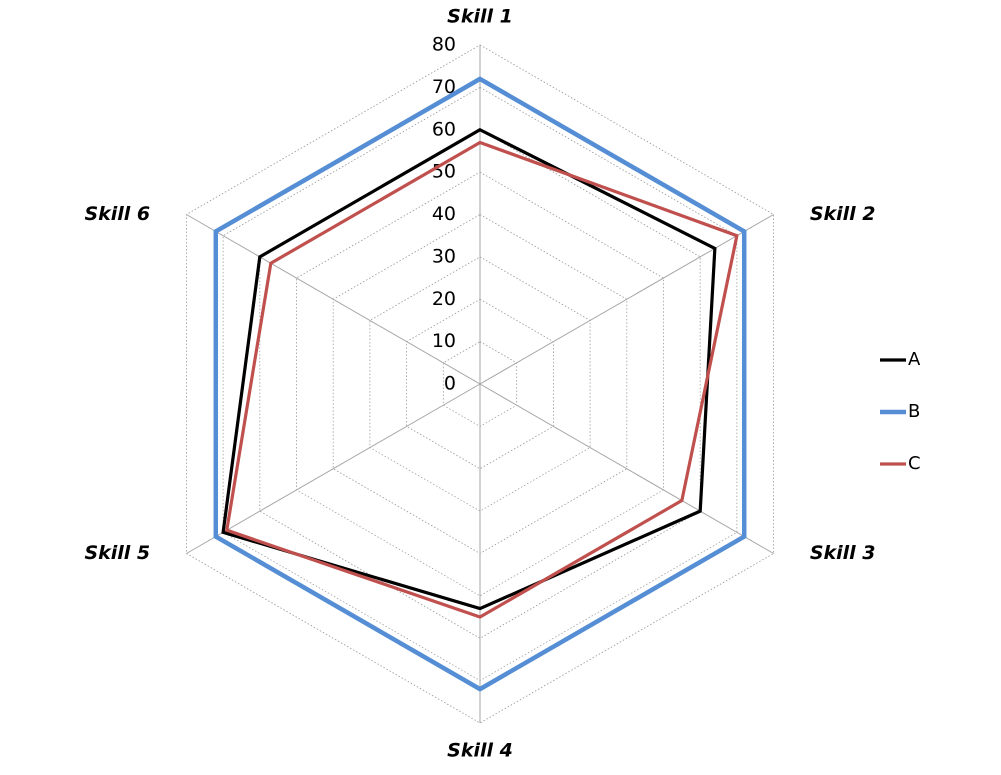 The width and height of the screenshot is (1001, 775). I want to click on legend-label: A, so click(914, 359).